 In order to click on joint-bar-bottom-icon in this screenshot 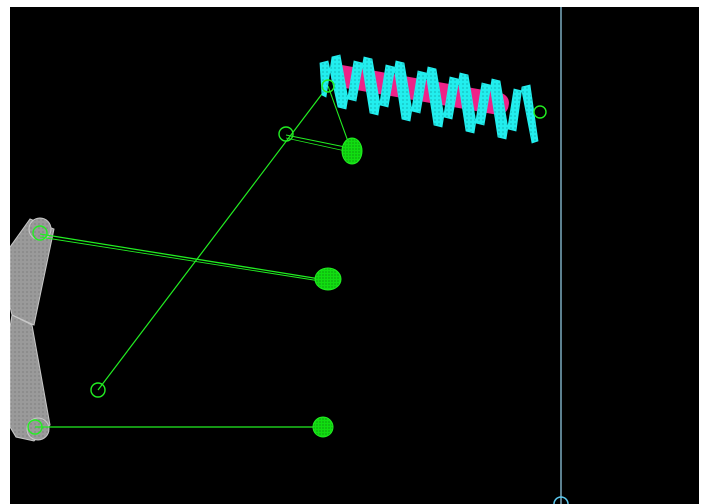, I will do `click(35, 427)`.